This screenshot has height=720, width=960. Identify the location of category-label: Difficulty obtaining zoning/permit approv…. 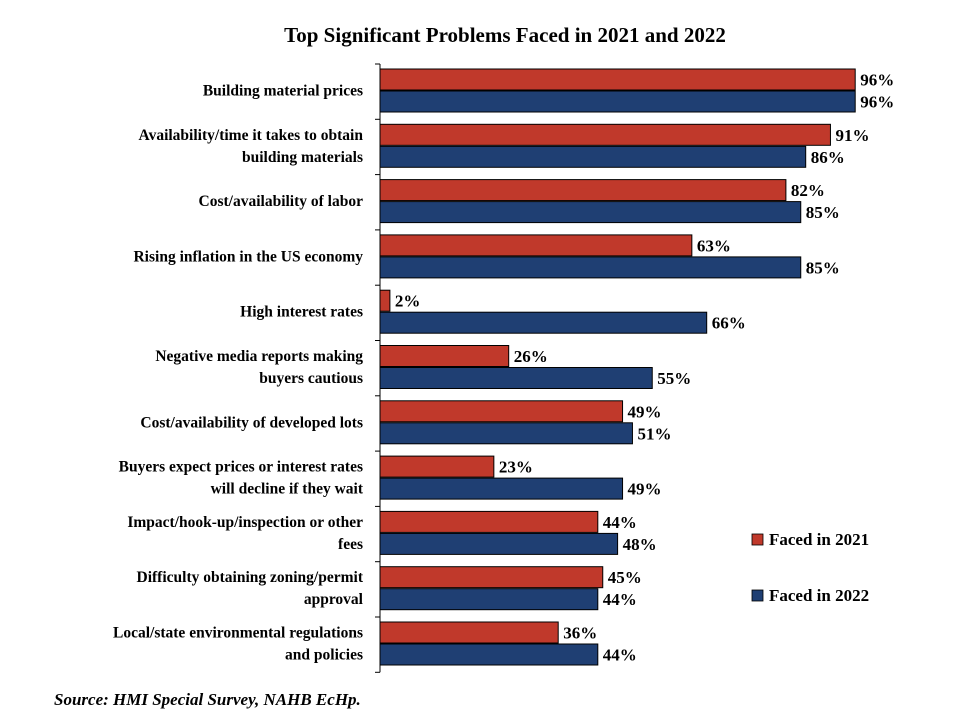
(250, 588).